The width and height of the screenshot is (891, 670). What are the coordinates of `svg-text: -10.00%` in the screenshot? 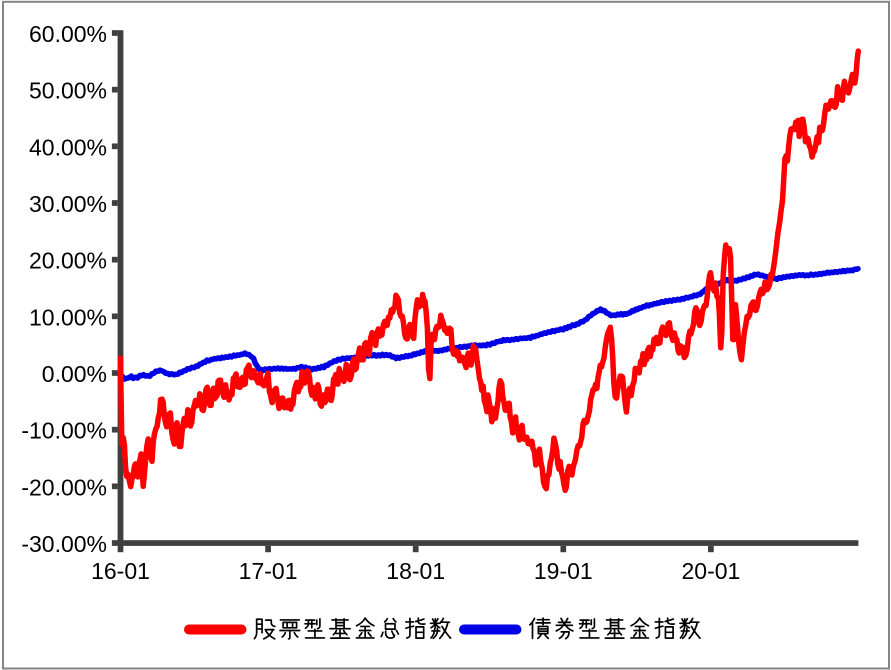 It's located at (64, 431).